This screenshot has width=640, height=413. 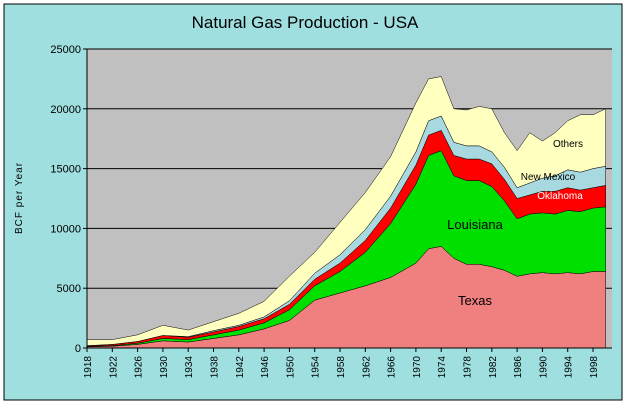 What do you see at coordinates (69, 289) in the screenshot?
I see `y-tick-label: 5000` at bounding box center [69, 289].